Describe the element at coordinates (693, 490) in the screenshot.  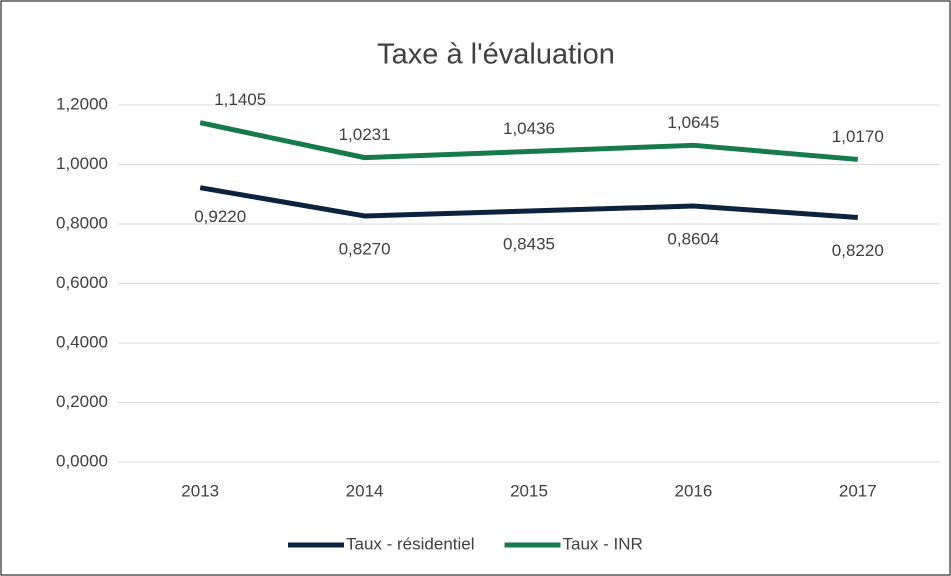
I see `x-tick-label: 2016` at that location.